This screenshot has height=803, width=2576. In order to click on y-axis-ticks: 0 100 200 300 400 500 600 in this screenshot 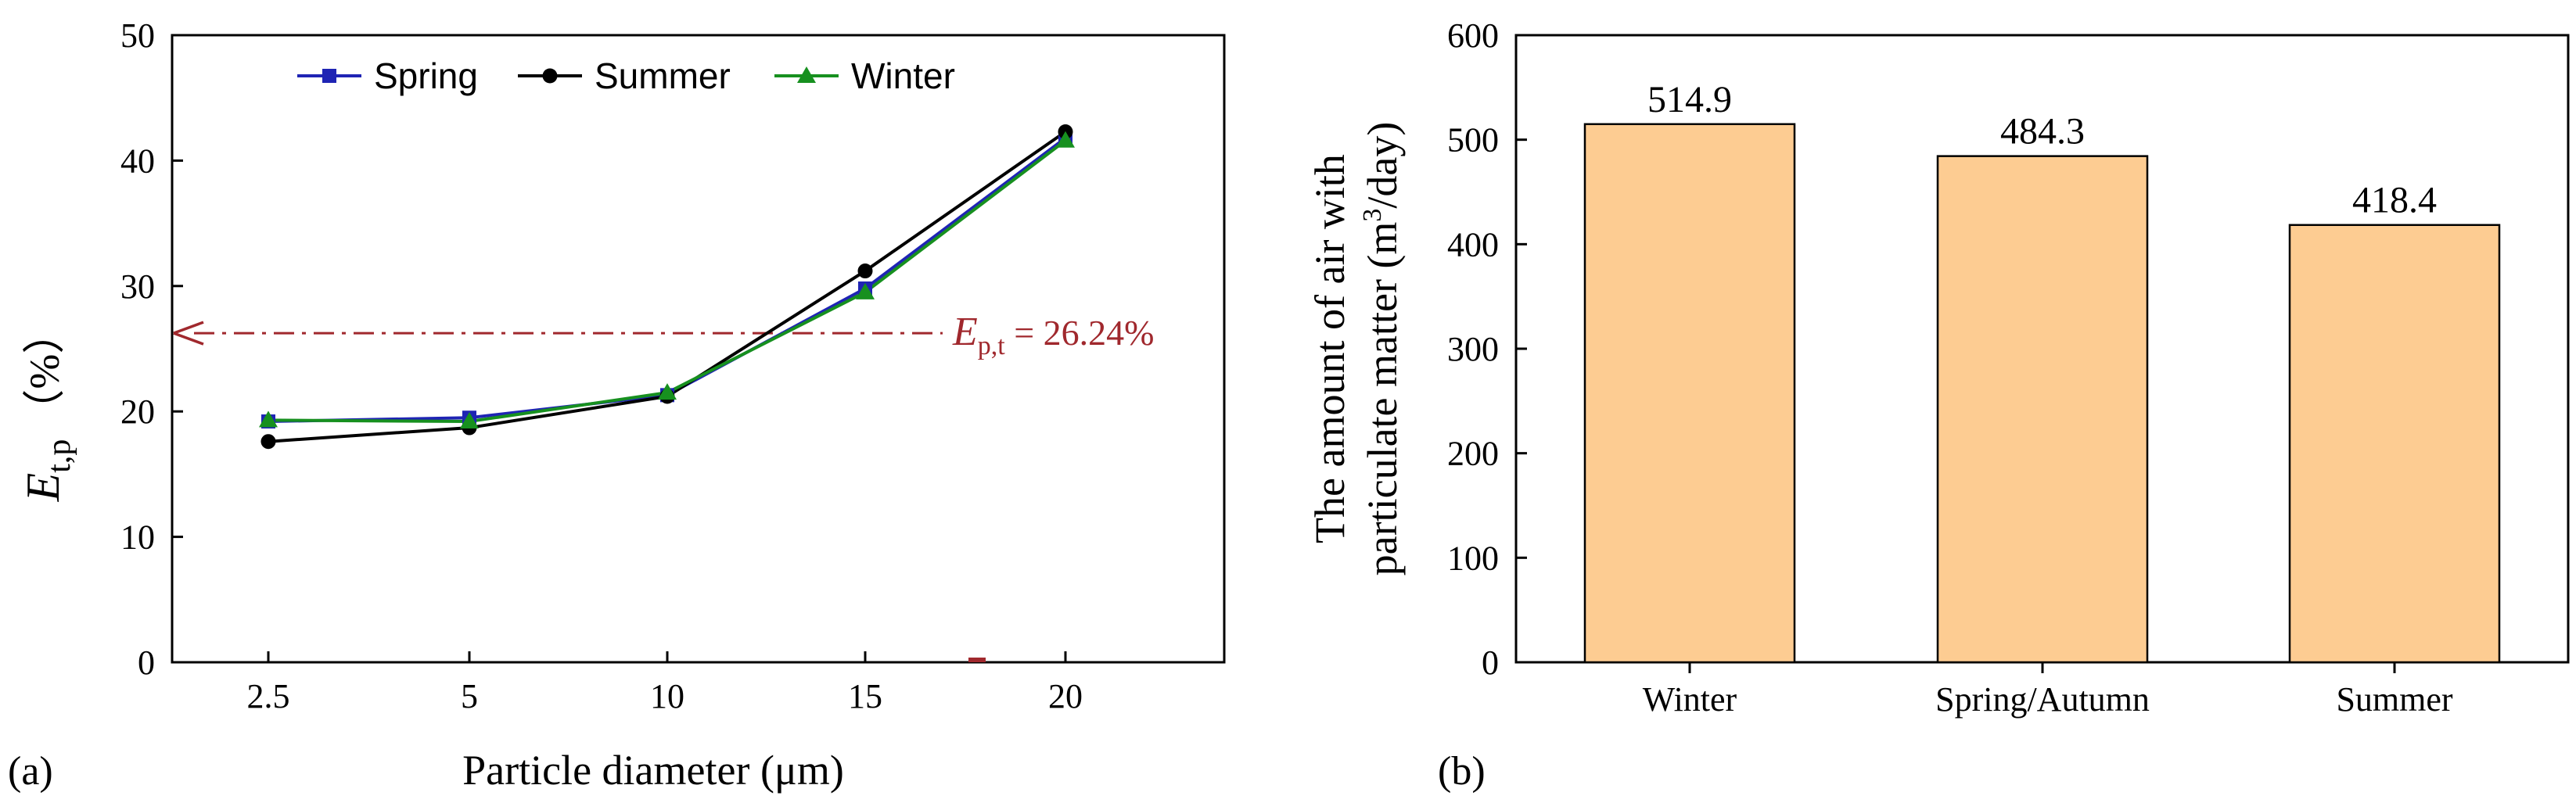, I will do `click(1487, 349)`.